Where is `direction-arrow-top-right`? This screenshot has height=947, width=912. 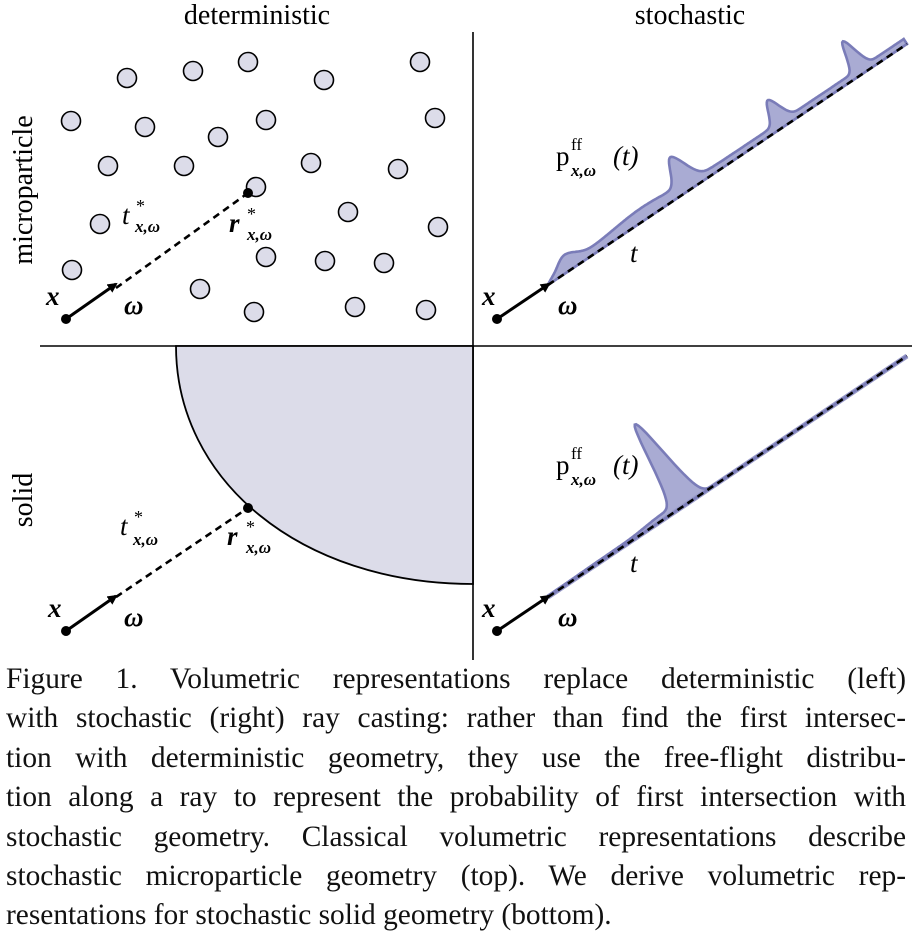
direction-arrow-top-right is located at coordinates (523, 301).